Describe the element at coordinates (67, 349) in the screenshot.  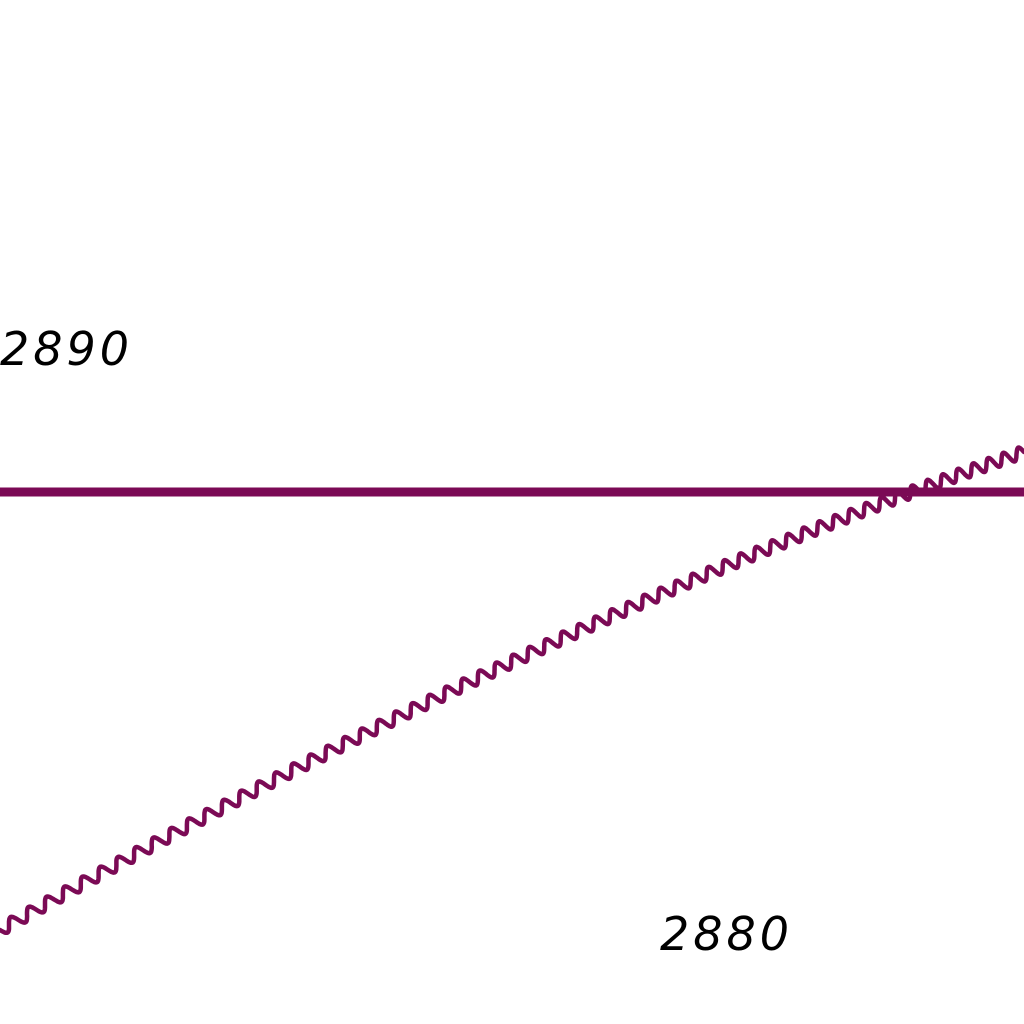
I see `contour-label-upper: 2890` at that location.